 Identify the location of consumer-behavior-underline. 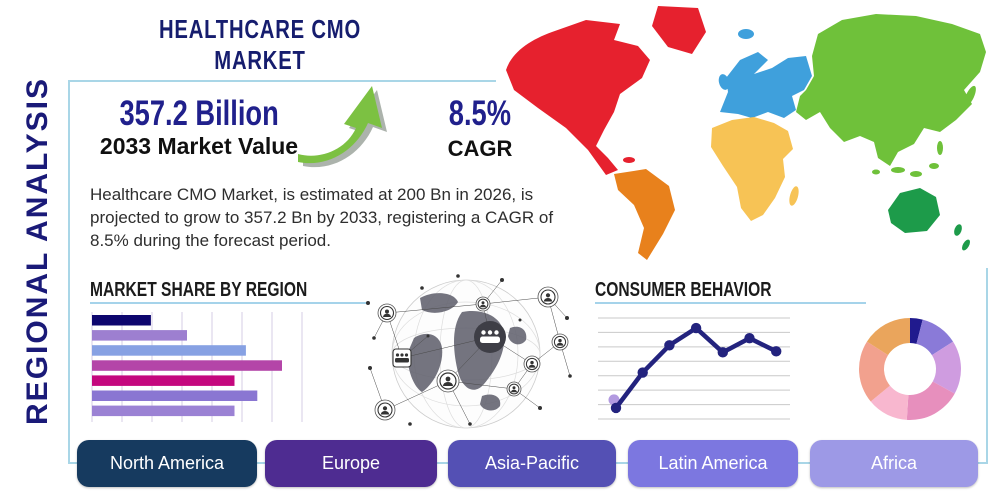
(730, 303).